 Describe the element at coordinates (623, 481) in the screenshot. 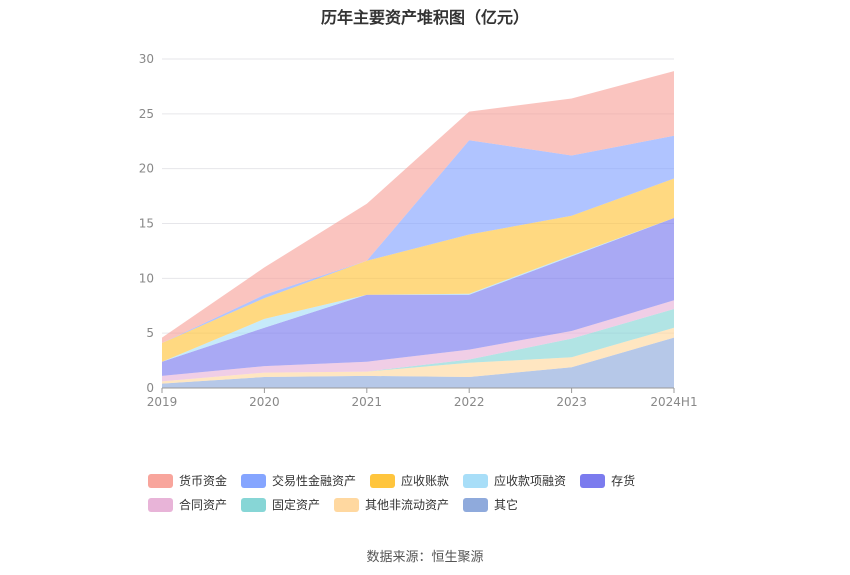

I see `legend-label: 存货` at that location.